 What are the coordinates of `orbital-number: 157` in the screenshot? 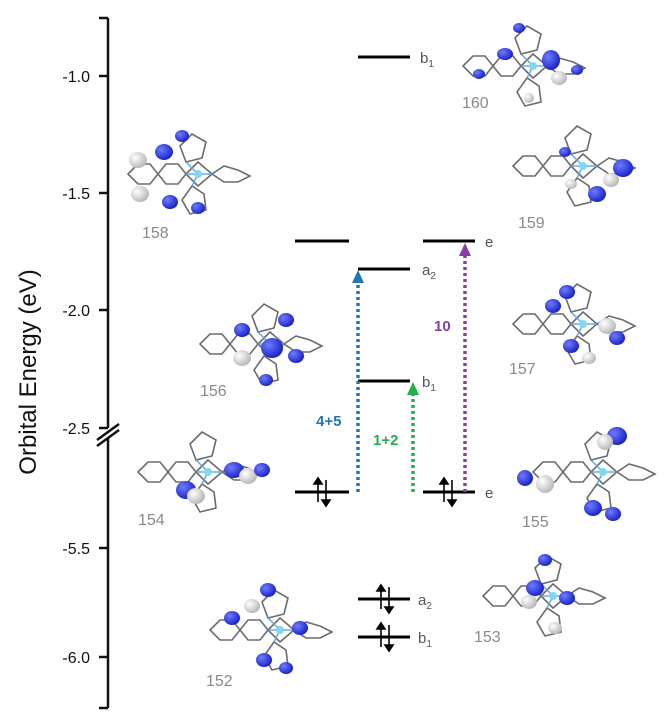 It's located at (522, 369).